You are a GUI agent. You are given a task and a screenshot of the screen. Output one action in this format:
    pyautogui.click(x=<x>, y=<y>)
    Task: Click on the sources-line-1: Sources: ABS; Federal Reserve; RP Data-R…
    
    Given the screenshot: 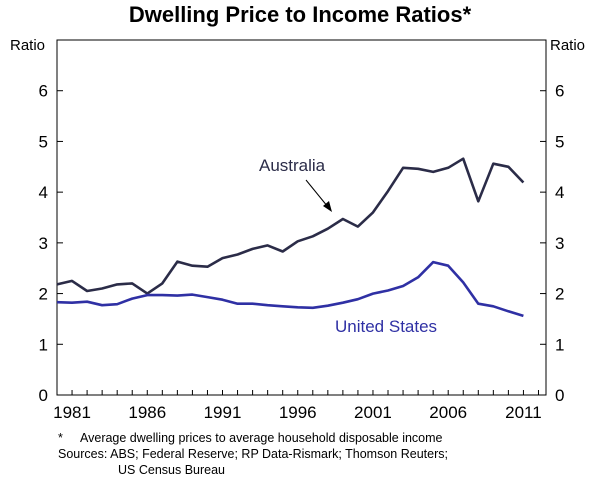 What is the action you would take?
    pyautogui.click(x=253, y=454)
    